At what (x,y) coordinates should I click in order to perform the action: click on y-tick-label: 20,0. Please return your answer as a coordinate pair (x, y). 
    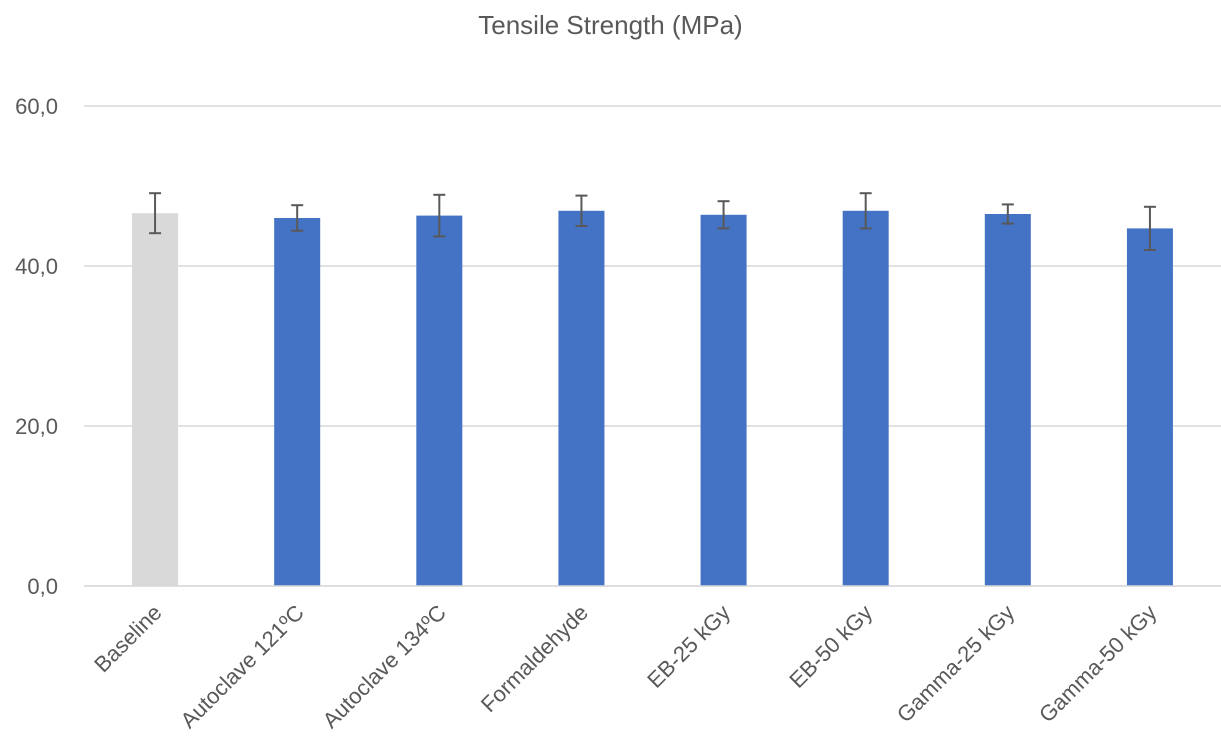
    Looking at the image, I should click on (36, 426).